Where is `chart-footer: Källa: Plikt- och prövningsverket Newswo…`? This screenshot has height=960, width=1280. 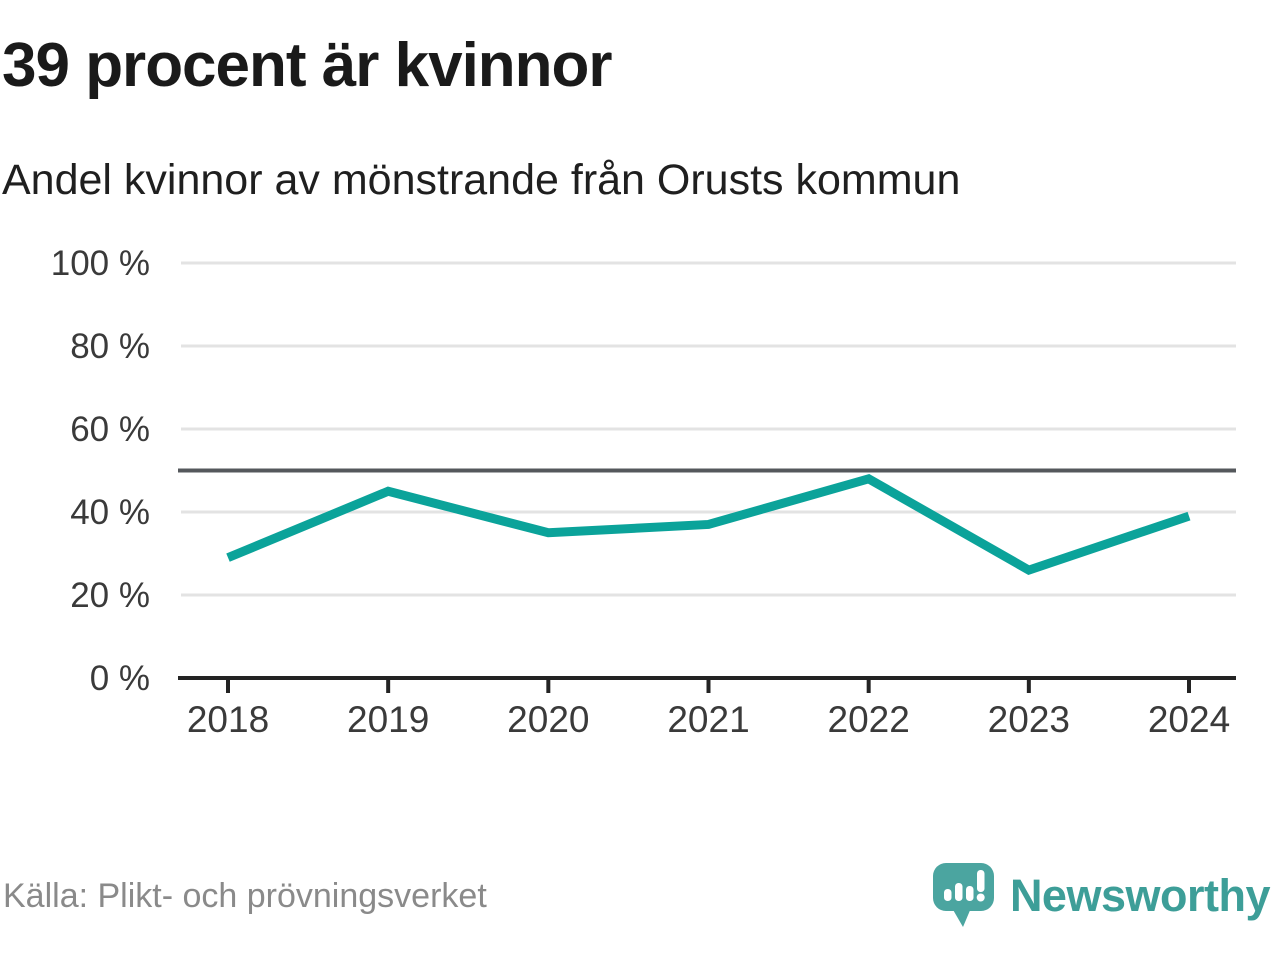 chart-footer: Källa: Plikt- och prövningsverket Newswo… is located at coordinates (640, 896).